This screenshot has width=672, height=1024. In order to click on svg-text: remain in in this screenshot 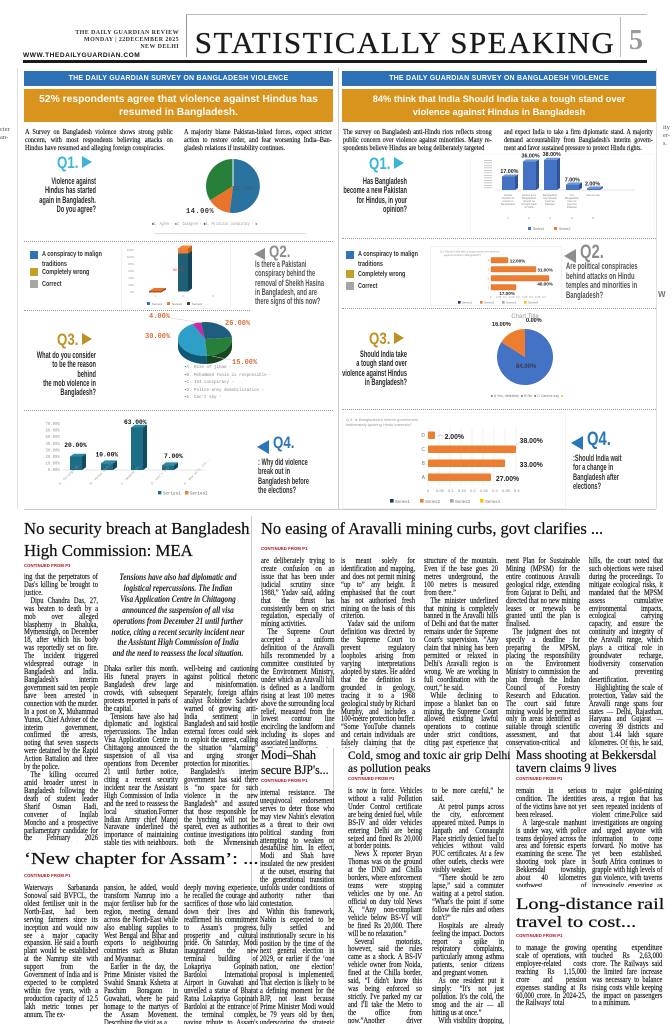, I will do `click(508, 201)`.